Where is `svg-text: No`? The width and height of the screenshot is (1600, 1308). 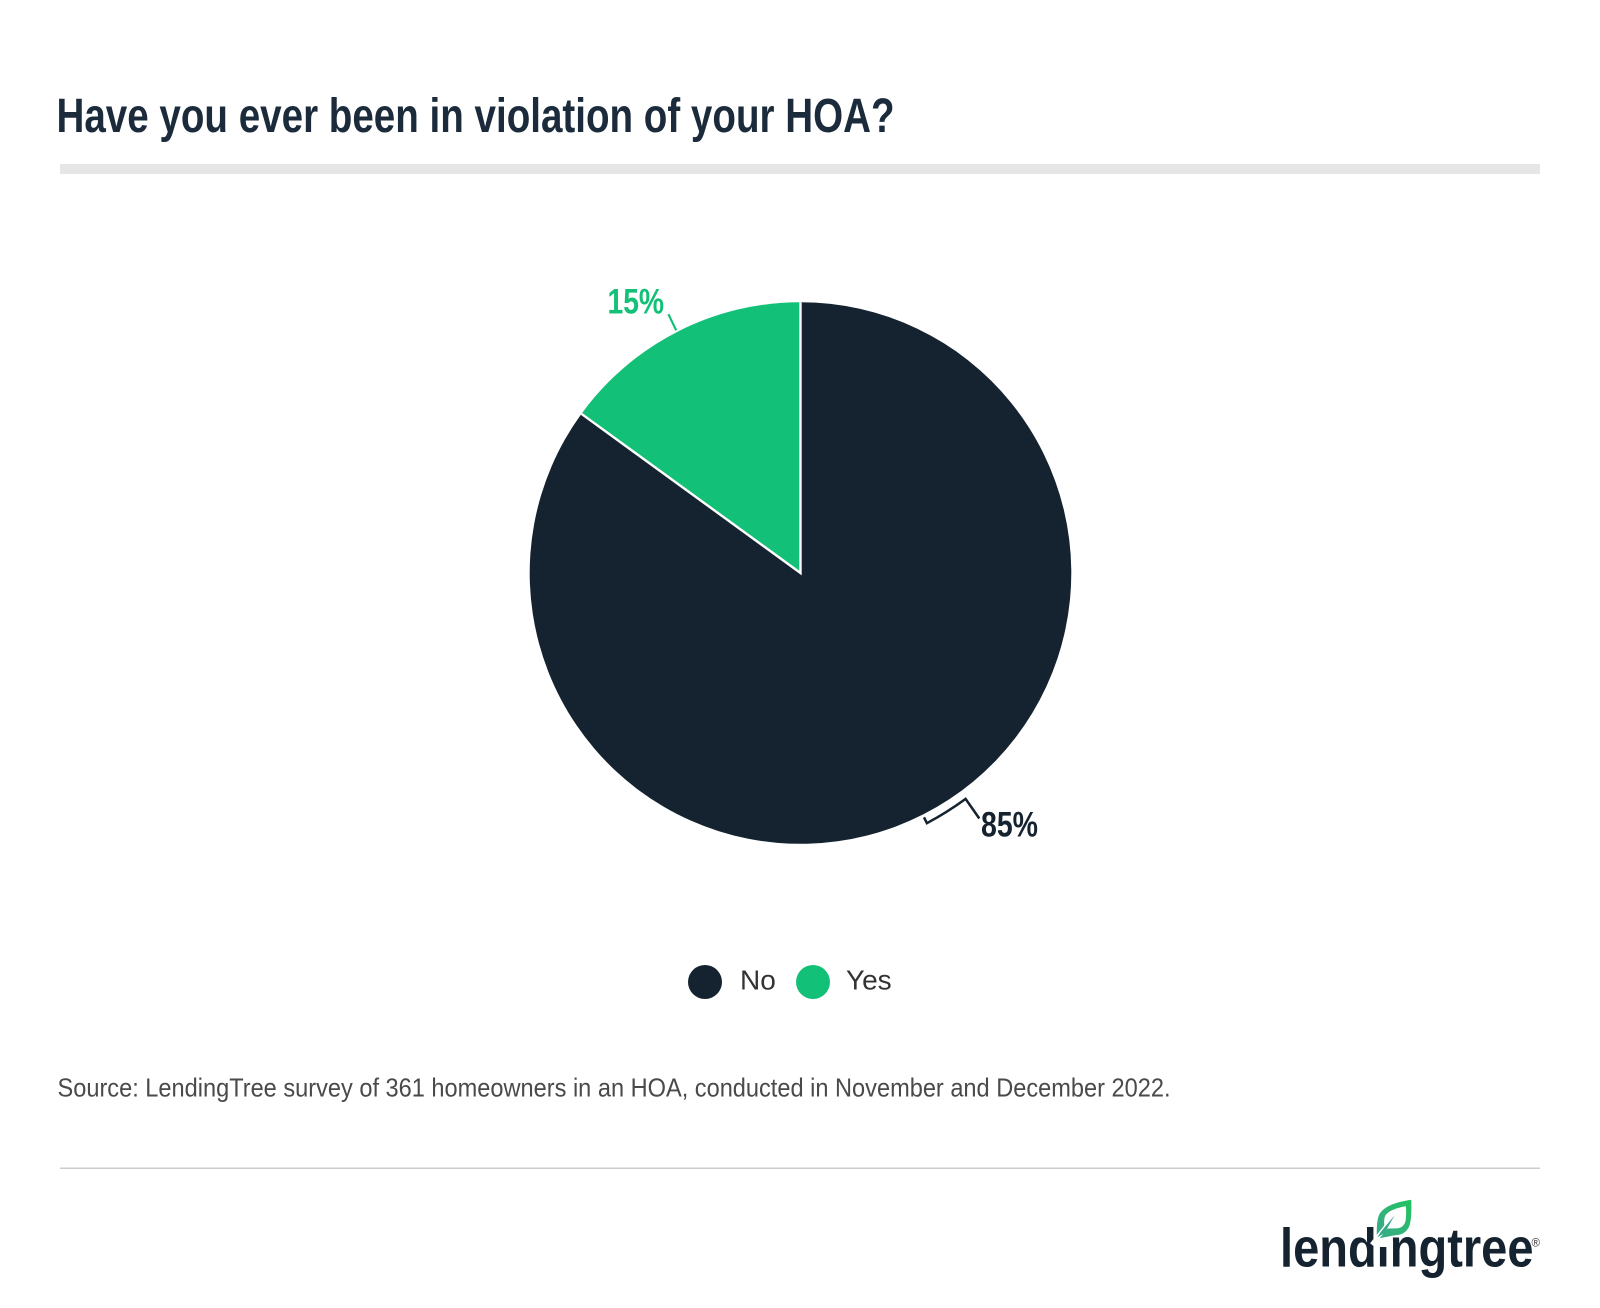
svg-text: No is located at coordinates (758, 980).